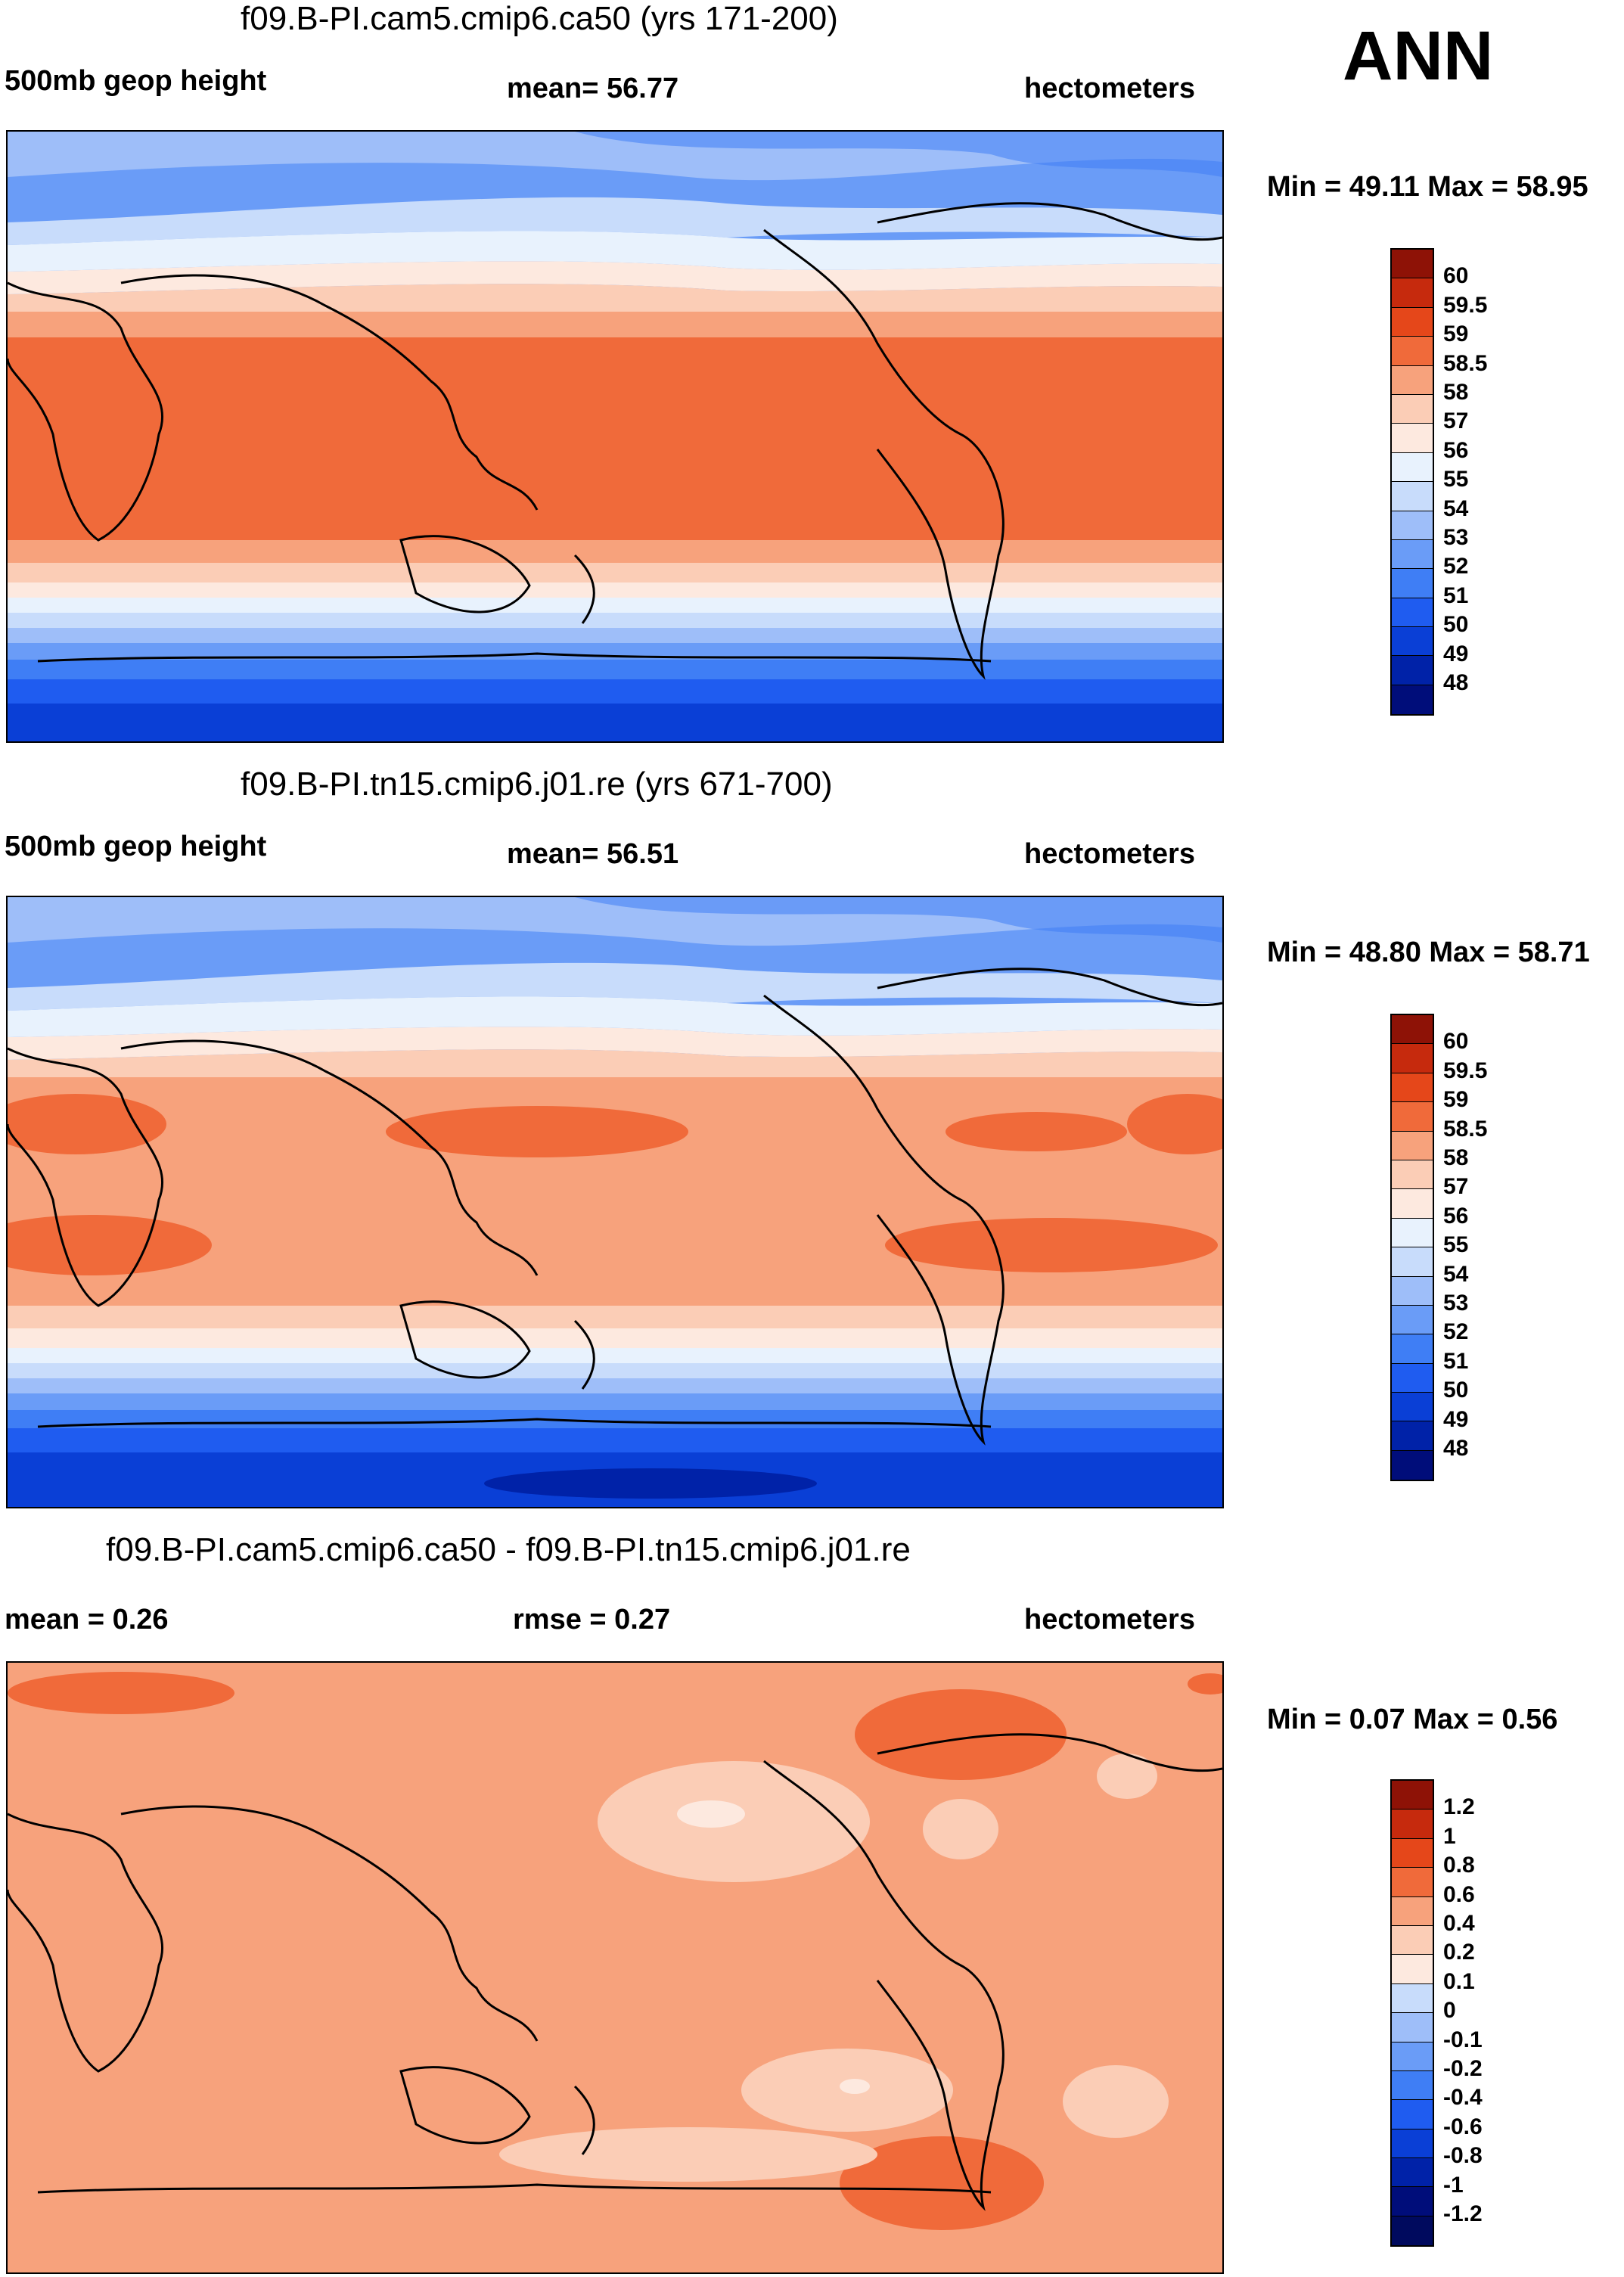 The width and height of the screenshot is (1624, 2277). I want to click on panel-2-colorbar-tick: 48, so click(1456, 1448).